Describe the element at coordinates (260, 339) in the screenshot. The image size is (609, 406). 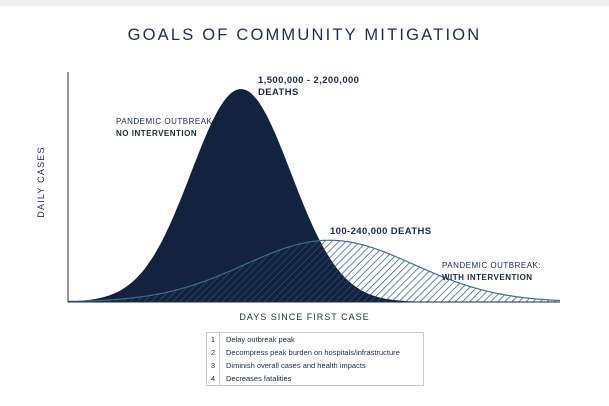
I see `goal-text: Delay outbreak peak` at that location.